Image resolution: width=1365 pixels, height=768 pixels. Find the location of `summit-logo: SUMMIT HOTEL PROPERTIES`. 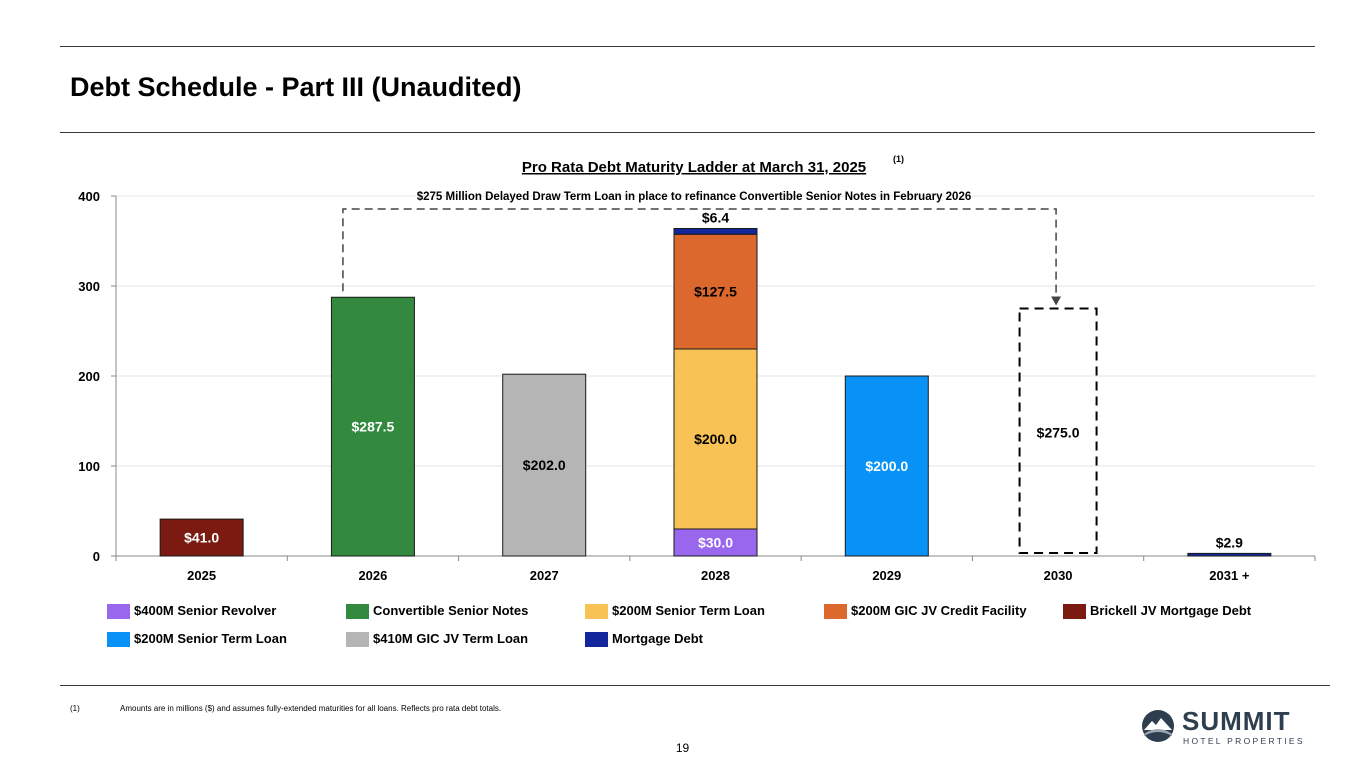

summit-logo: SUMMIT HOTEL PROPERTIES is located at coordinates (1223, 726).